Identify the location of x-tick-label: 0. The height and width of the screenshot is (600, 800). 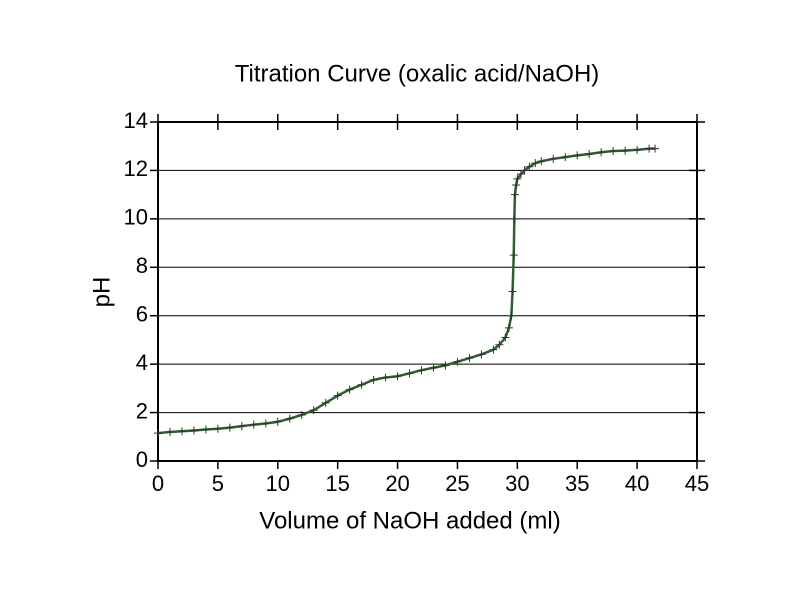
(158, 483).